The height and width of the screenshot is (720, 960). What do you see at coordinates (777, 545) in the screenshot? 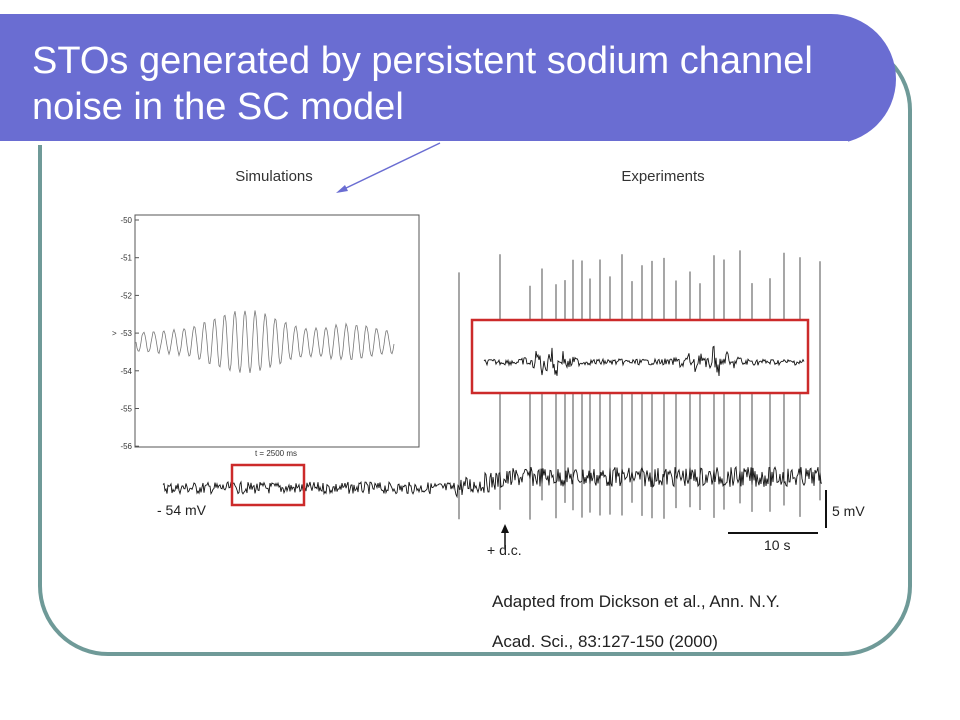
I see `scale-time-label: 10 s` at bounding box center [777, 545].